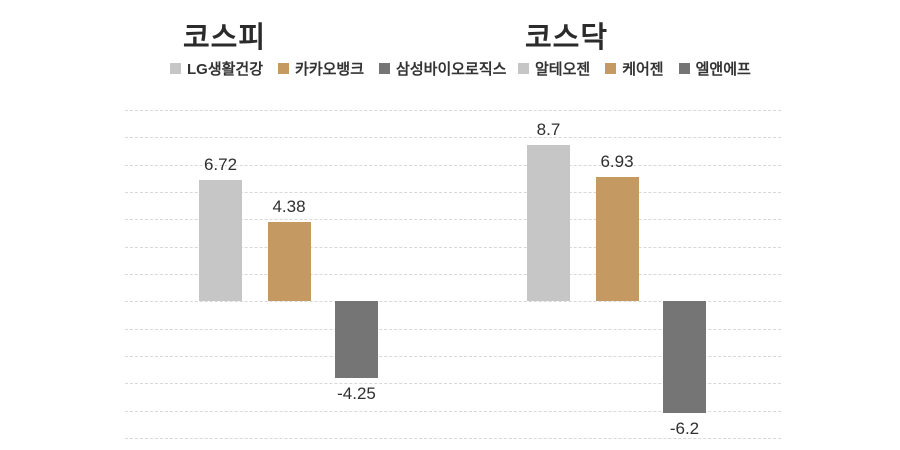 The image size is (900, 450). What do you see at coordinates (356, 393) in the screenshot?
I see `bar-value-label: -4.25` at bounding box center [356, 393].